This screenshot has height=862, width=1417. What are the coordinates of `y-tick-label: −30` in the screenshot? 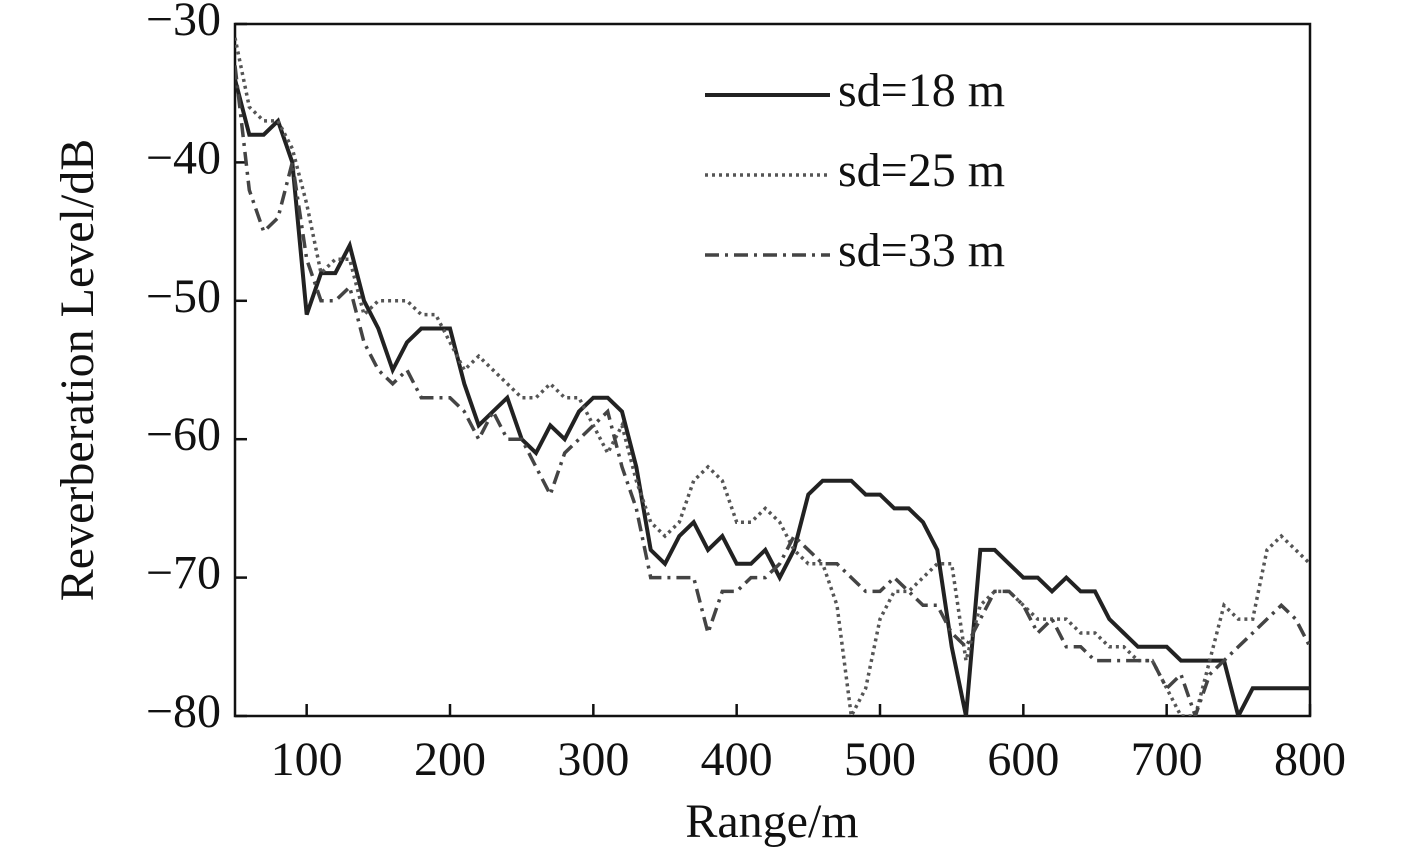 It's located at (183, 23).